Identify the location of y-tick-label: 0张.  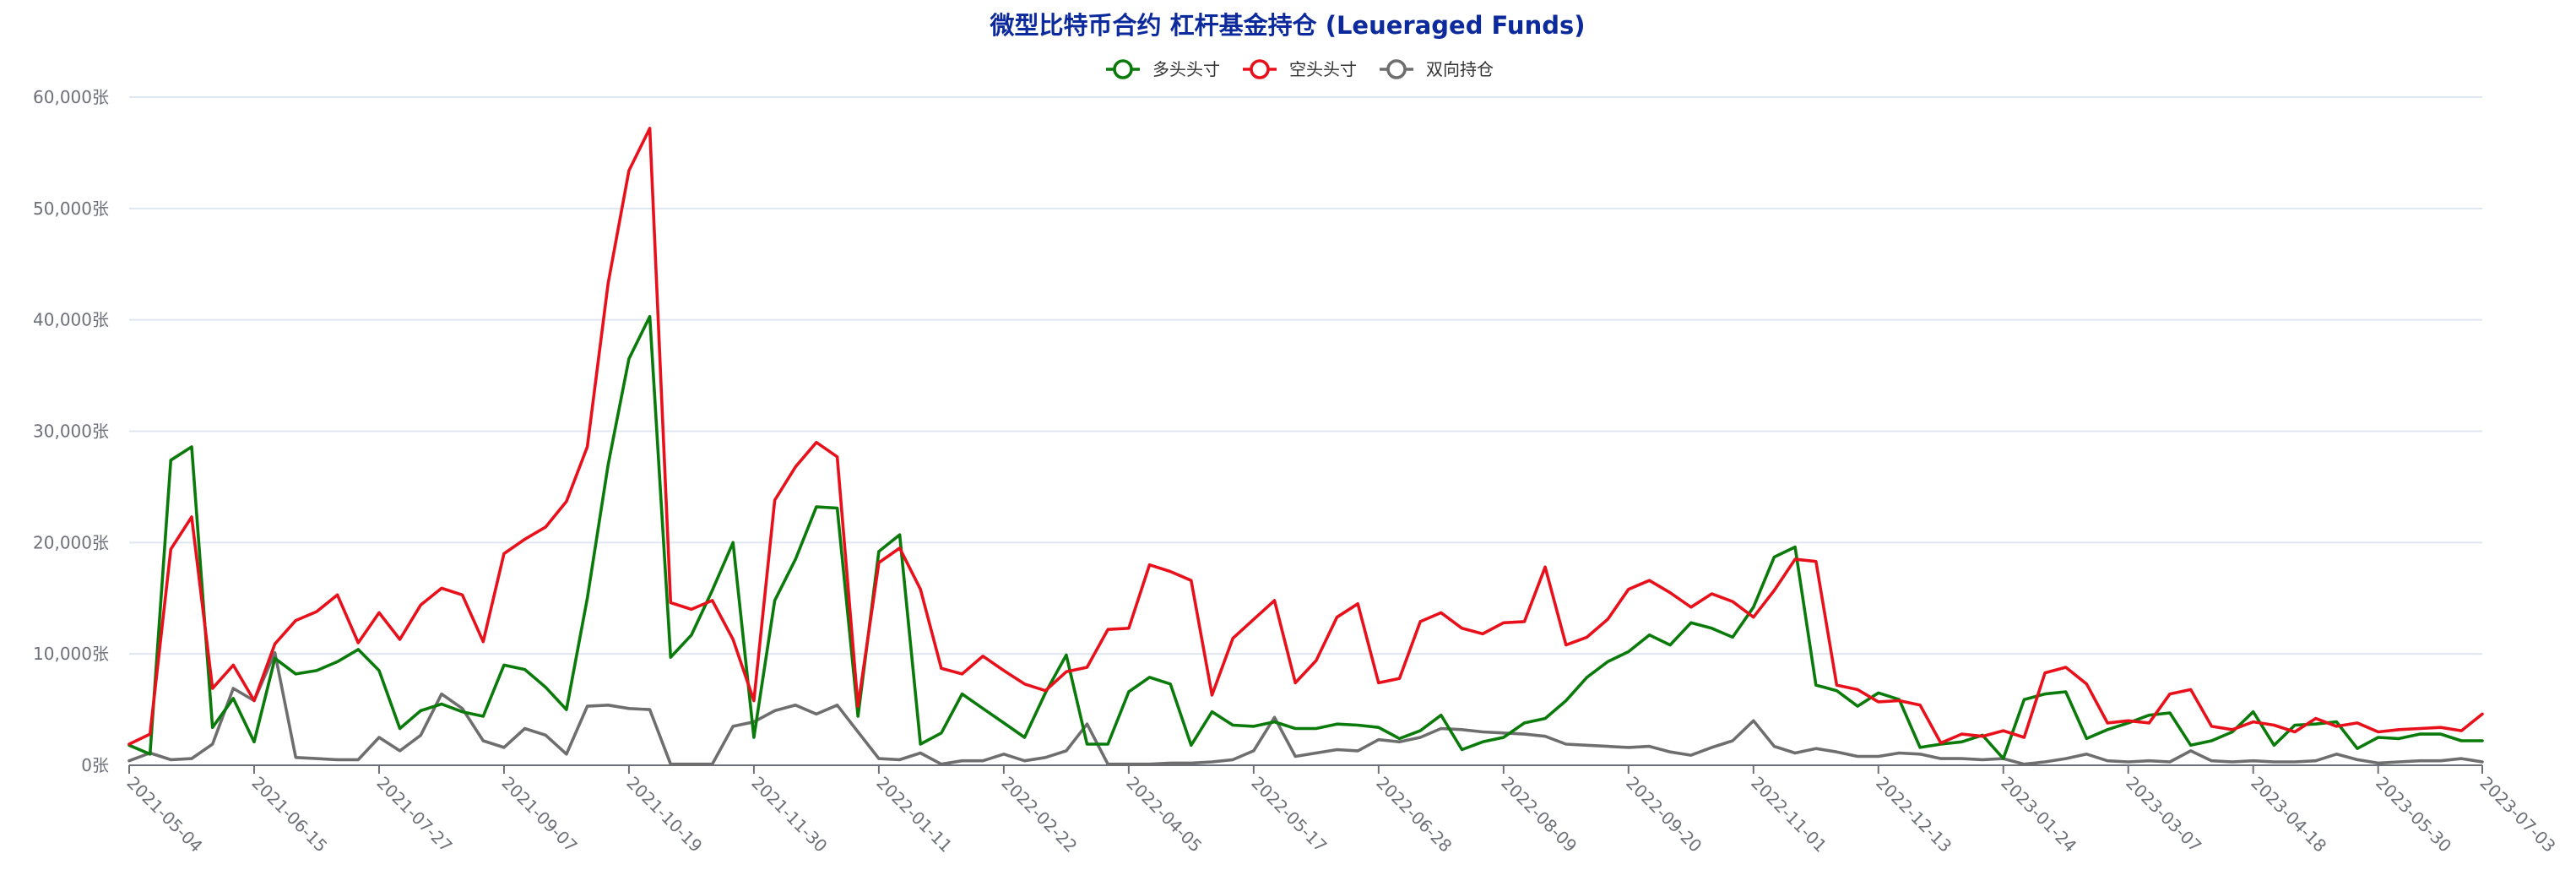
(95, 765).